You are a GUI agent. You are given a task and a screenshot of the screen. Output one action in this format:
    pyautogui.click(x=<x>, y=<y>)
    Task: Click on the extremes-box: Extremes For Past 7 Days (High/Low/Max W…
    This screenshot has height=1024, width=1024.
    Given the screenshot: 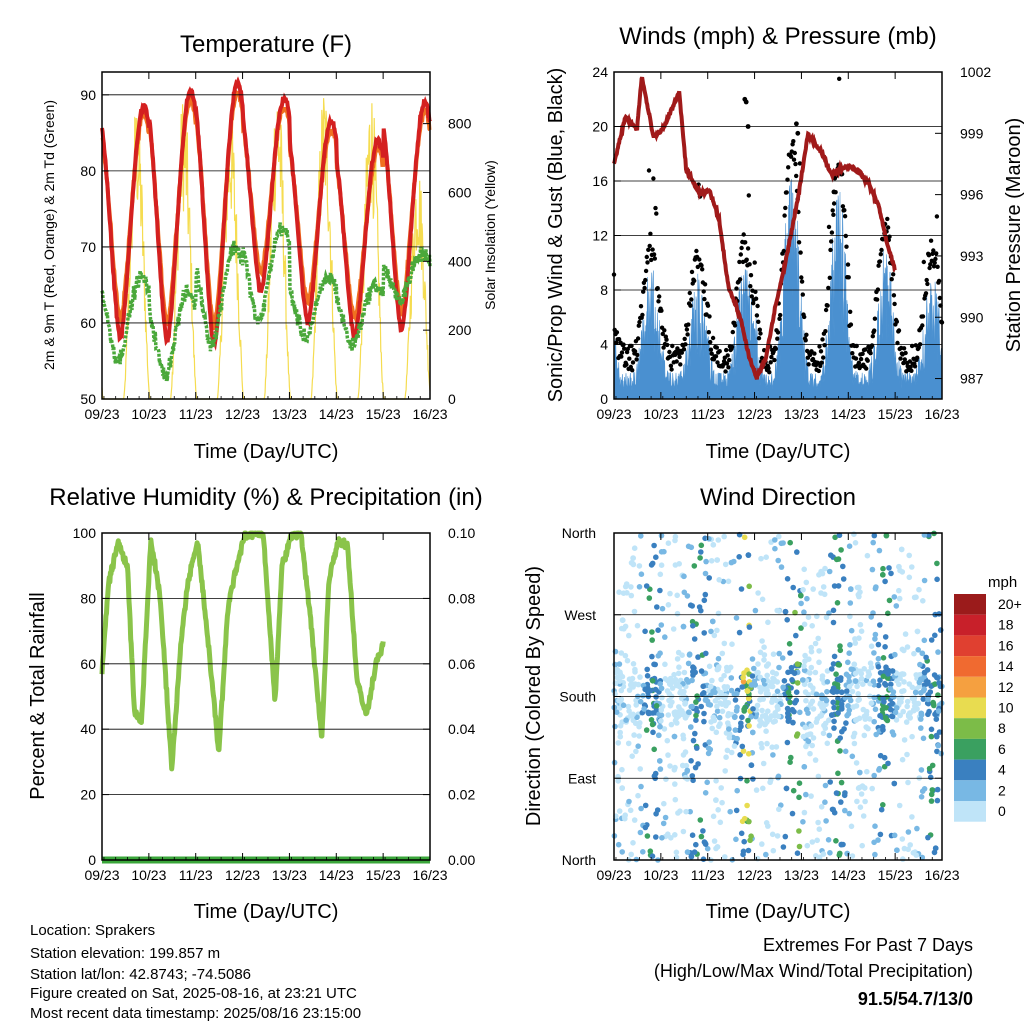 What is the action you would take?
    pyautogui.click(x=813, y=972)
    